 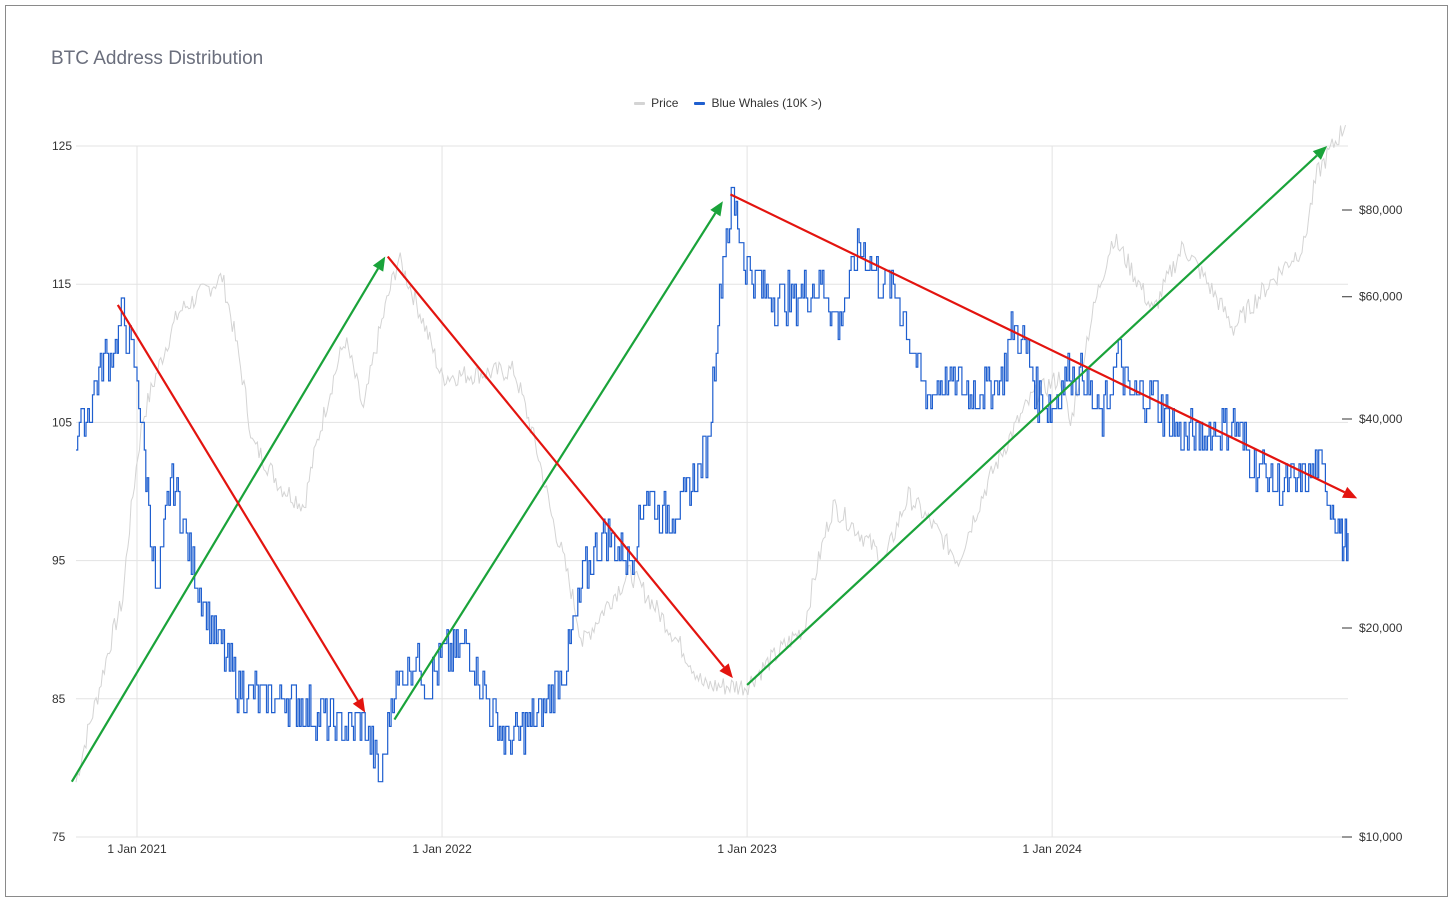 What do you see at coordinates (59, 561) in the screenshot?
I see `y-left-tick-label: 95` at bounding box center [59, 561].